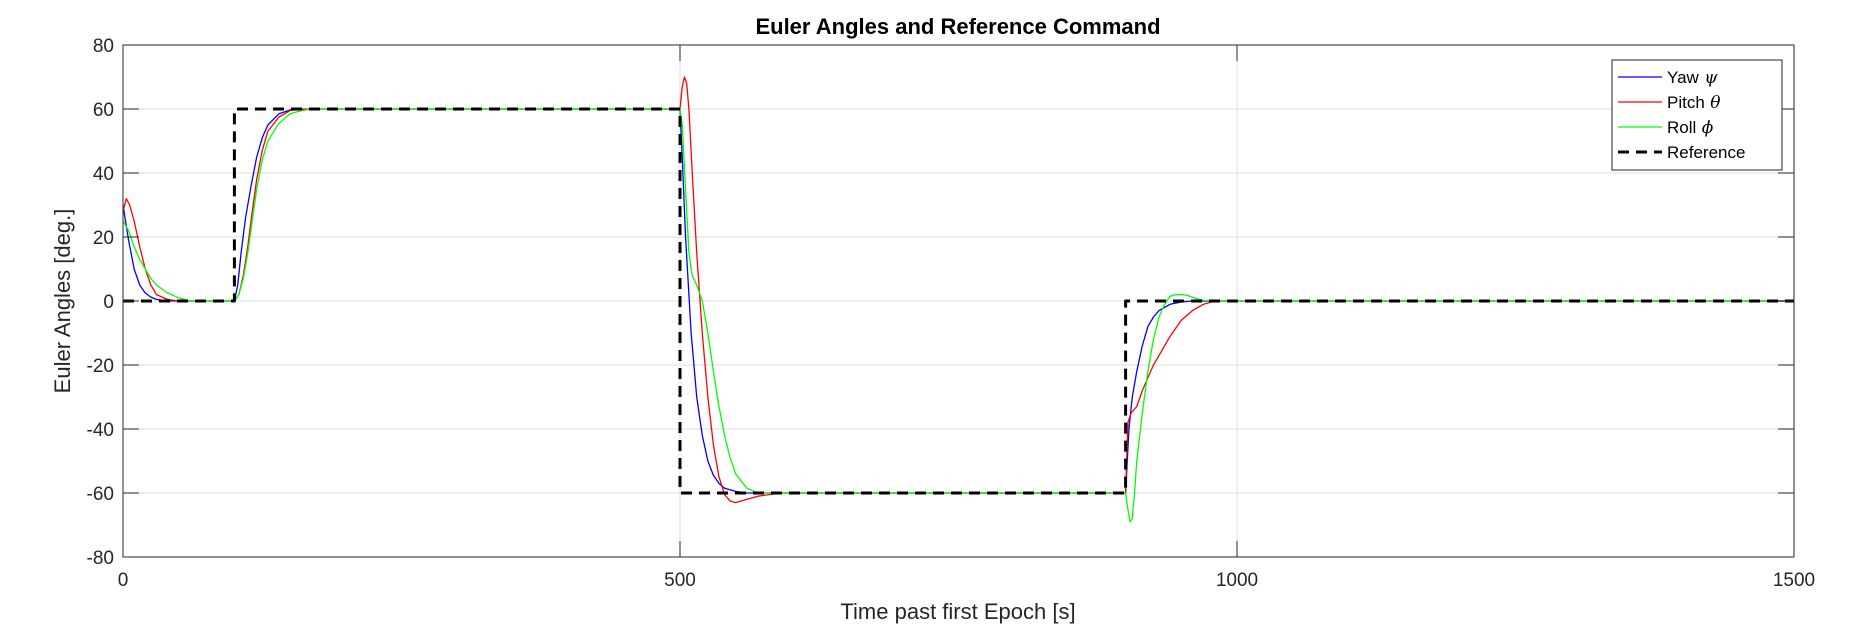  I want to click on y-axis-label: Euler Angles [deg.], so click(62, 301).